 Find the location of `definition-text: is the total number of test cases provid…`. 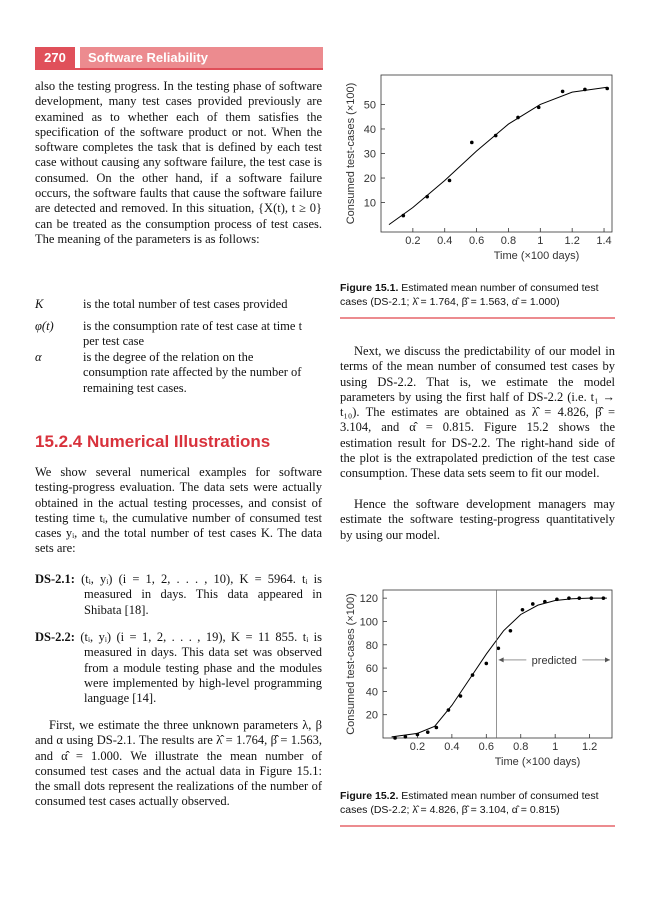

definition-text: is the total number of test cases provid… is located at coordinates (185, 304).